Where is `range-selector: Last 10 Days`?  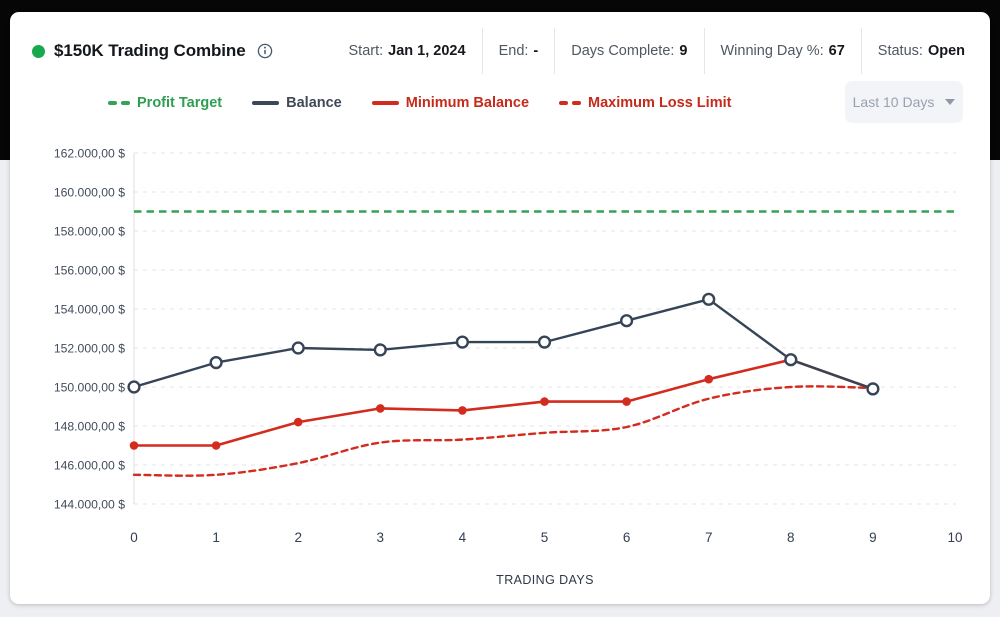
range-selector: Last 10 Days is located at coordinates (904, 102).